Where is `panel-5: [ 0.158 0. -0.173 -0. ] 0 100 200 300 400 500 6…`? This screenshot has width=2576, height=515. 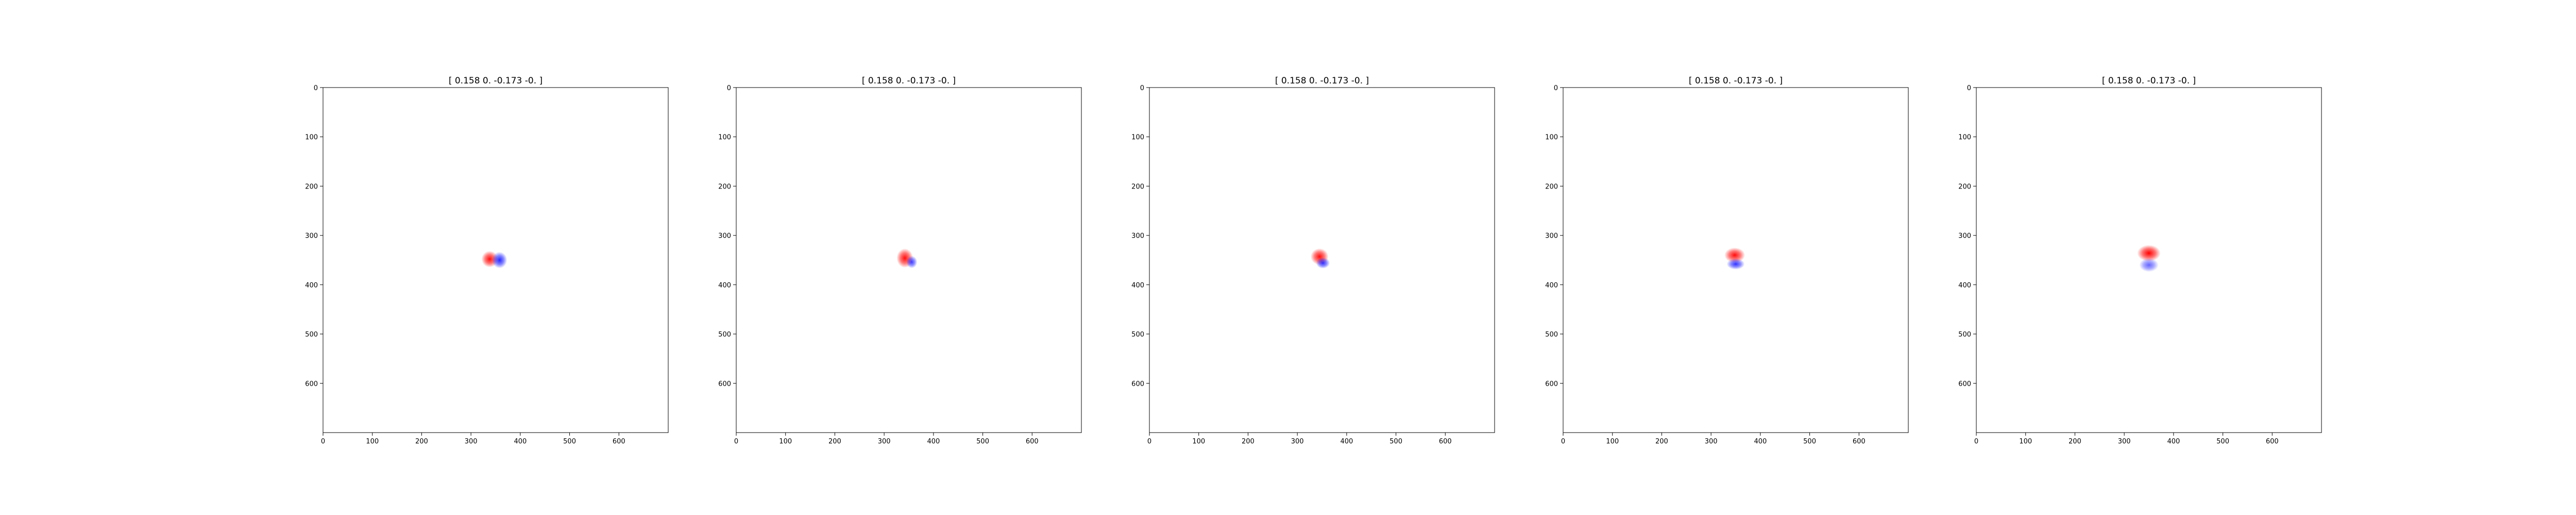 panel-5: [ 0.158 0. -0.173 -0. ] 0 100 200 300 400 500 6… is located at coordinates (2140, 260).